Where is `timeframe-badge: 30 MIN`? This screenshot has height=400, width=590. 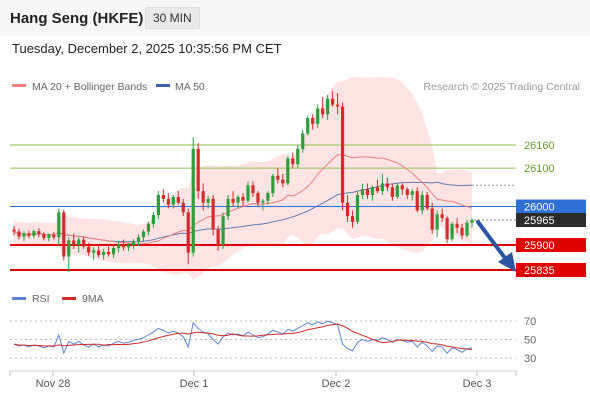
timeframe-badge: 30 MIN is located at coordinates (172, 18).